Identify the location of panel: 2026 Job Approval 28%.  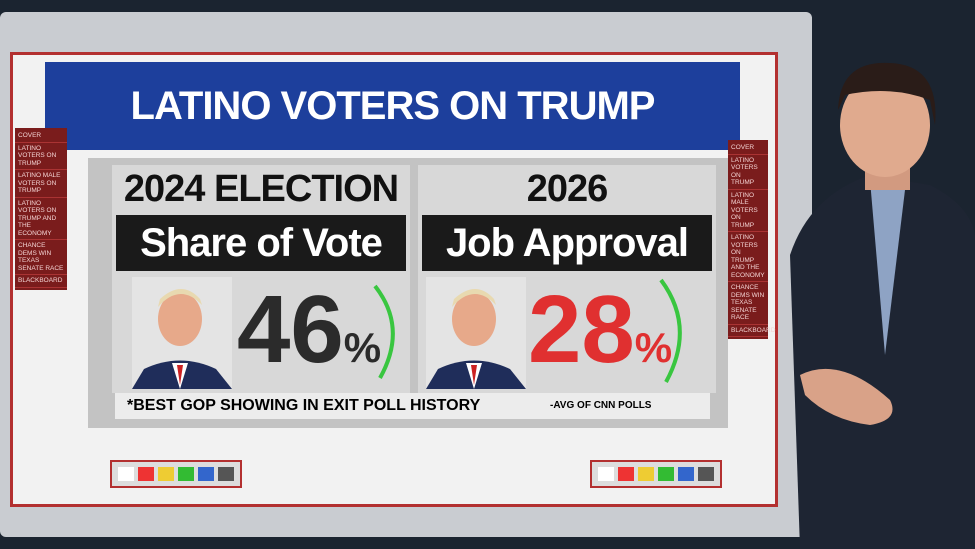
(567, 279).